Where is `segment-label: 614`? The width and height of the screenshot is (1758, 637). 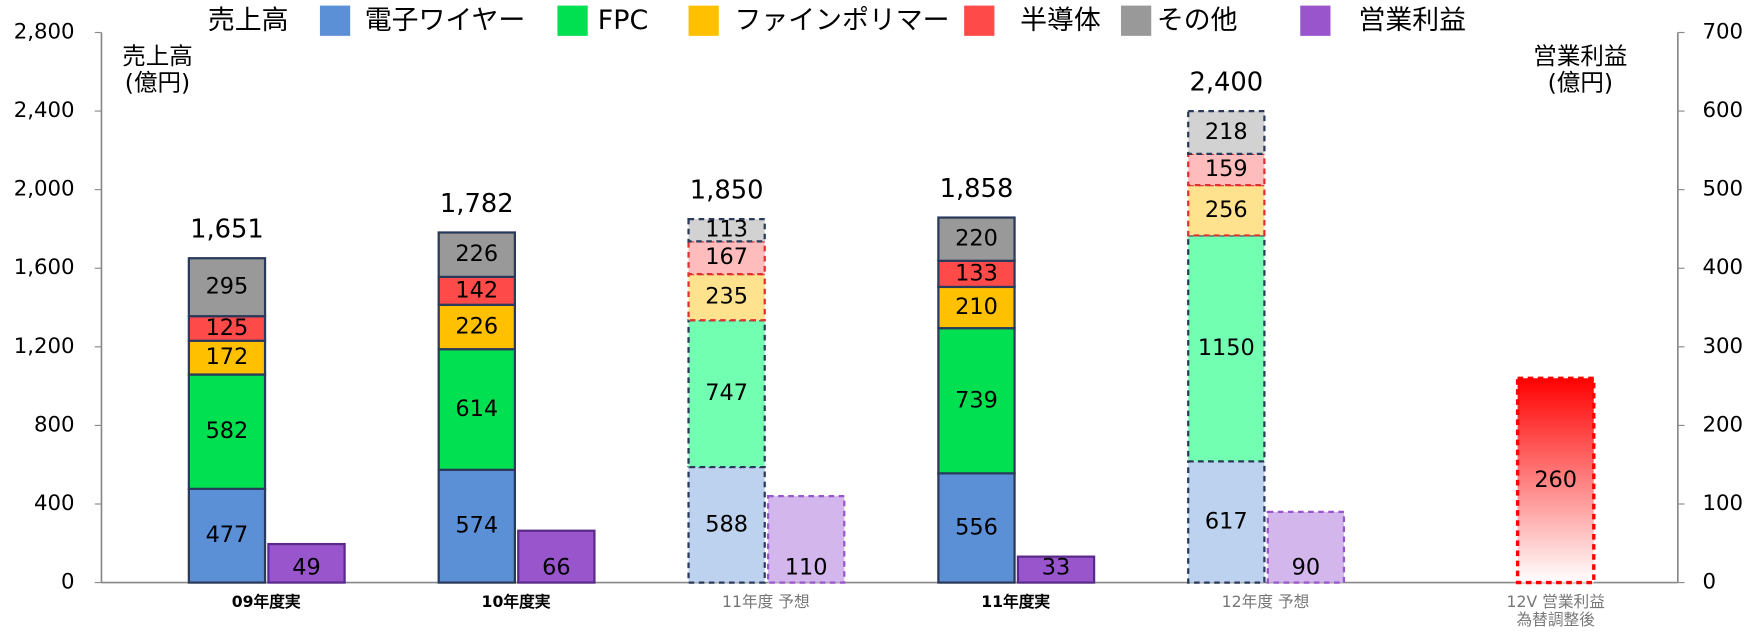 segment-label: 614 is located at coordinates (476, 409).